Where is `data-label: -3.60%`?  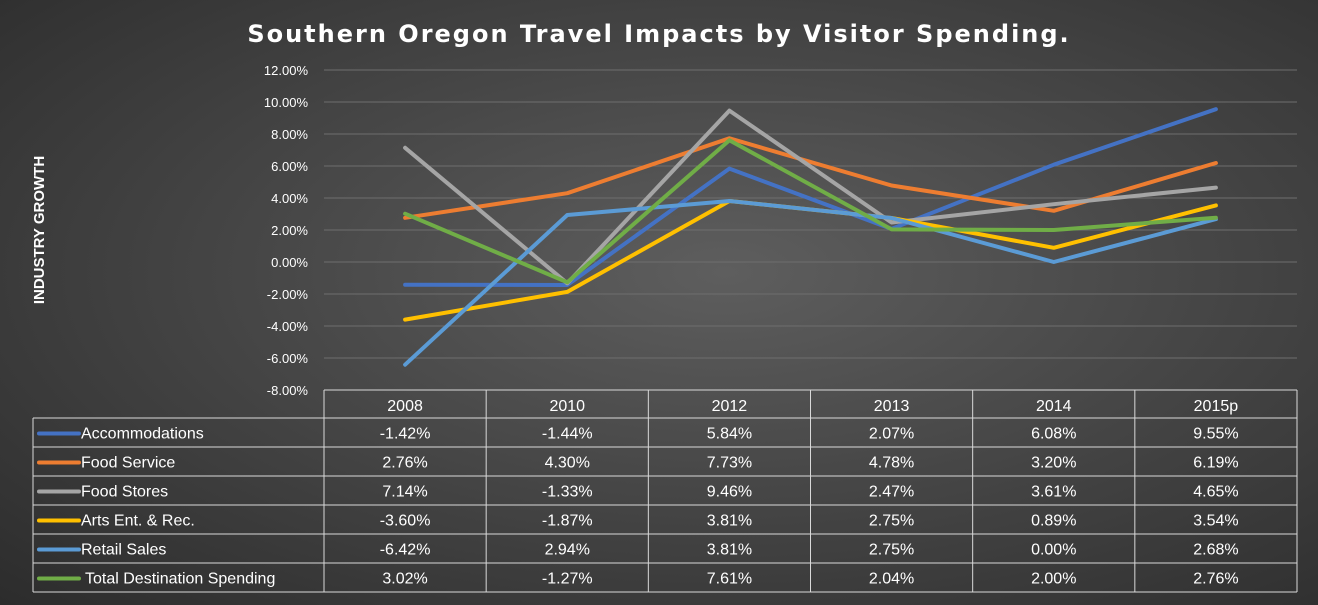 data-label: -3.60% is located at coordinates (405, 521).